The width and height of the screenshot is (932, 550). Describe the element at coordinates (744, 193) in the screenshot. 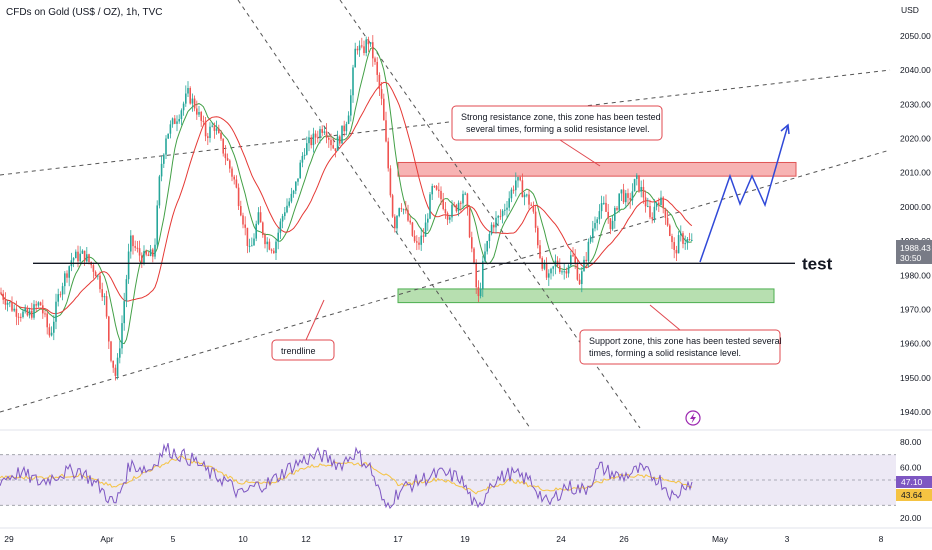

I see `projection-path` at that location.